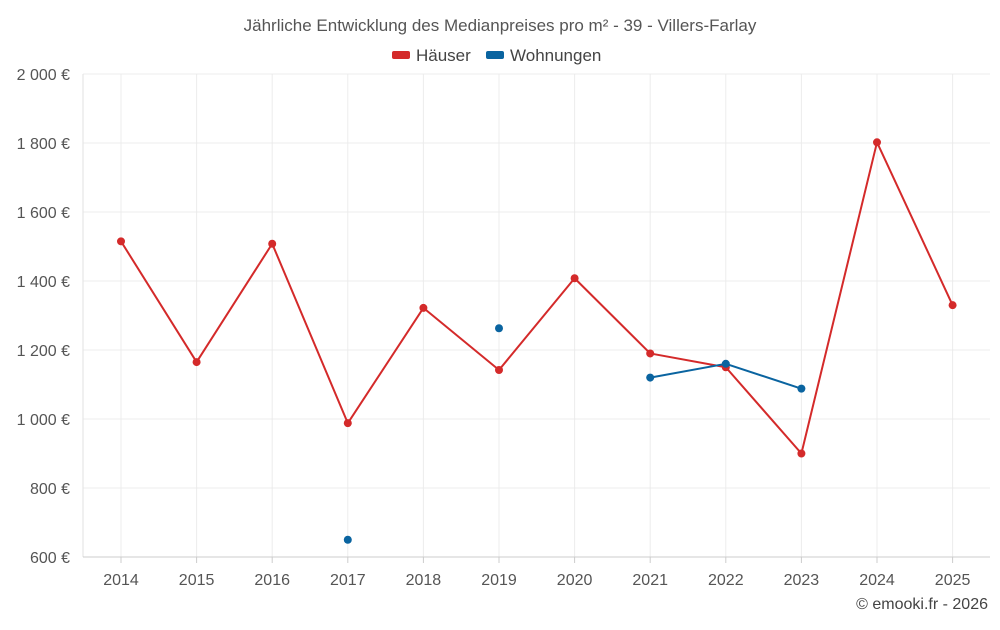 This screenshot has width=1000, height=630. What do you see at coordinates (575, 580) in the screenshot?
I see `x-tick-label: 2020` at bounding box center [575, 580].